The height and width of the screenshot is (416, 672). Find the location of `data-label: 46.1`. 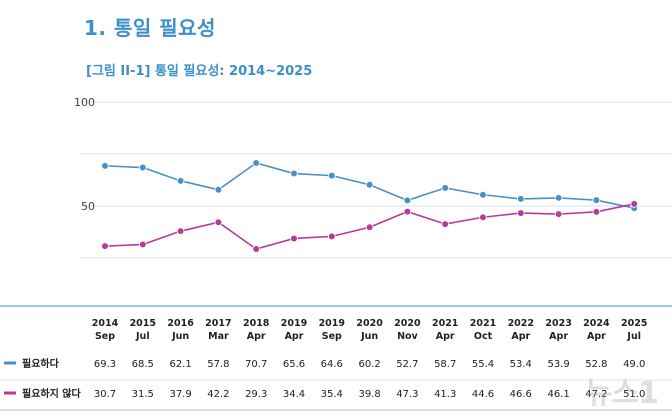

data-label: 46.1 is located at coordinates (558, 394).